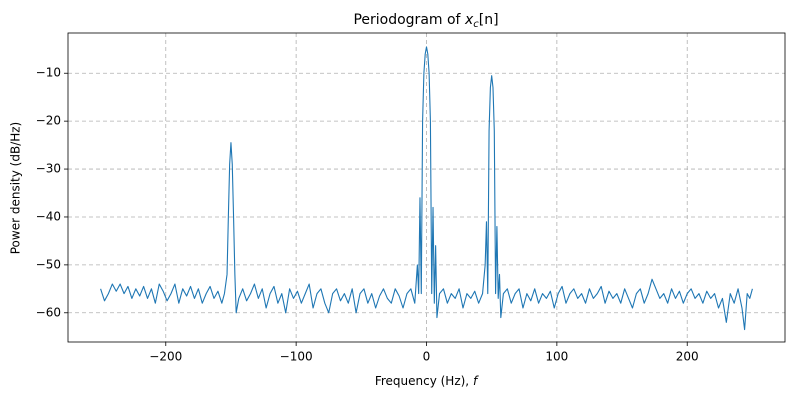  What do you see at coordinates (424, 381) in the screenshot?
I see `x-label-text: Frequency (Hz),` at bounding box center [424, 381].